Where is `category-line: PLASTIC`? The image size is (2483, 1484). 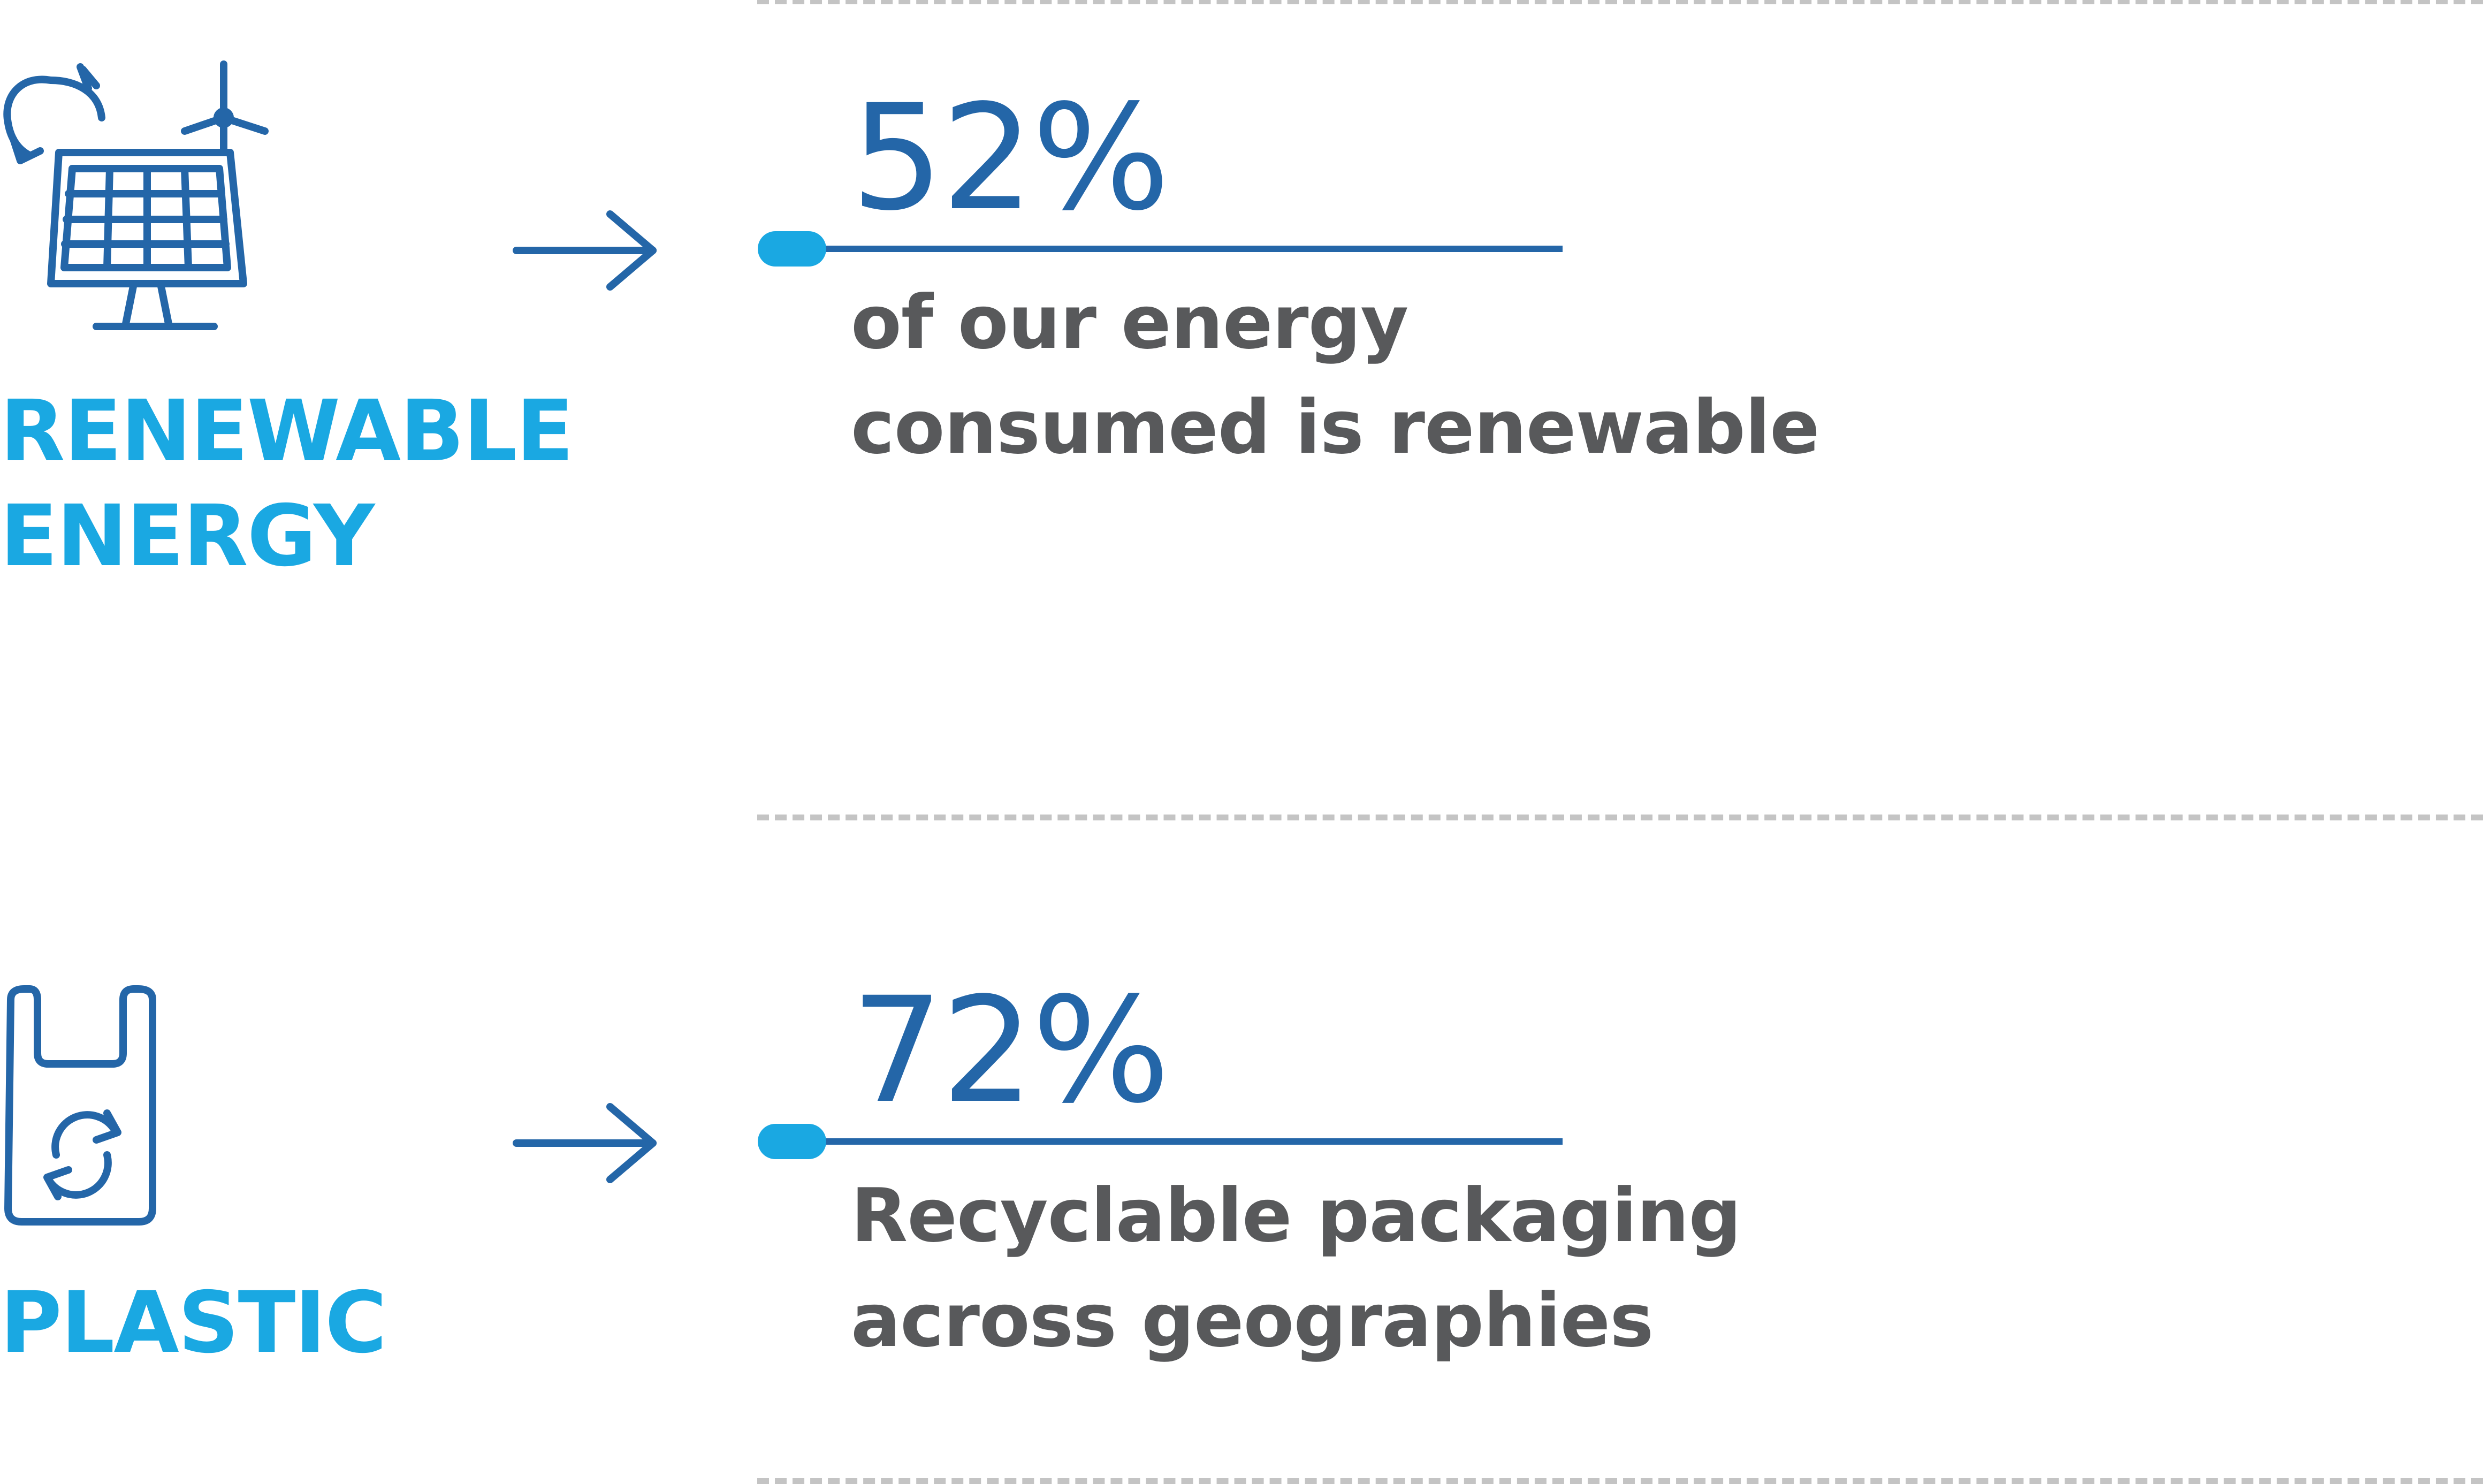 category-line: PLASTIC is located at coordinates (193, 1323).